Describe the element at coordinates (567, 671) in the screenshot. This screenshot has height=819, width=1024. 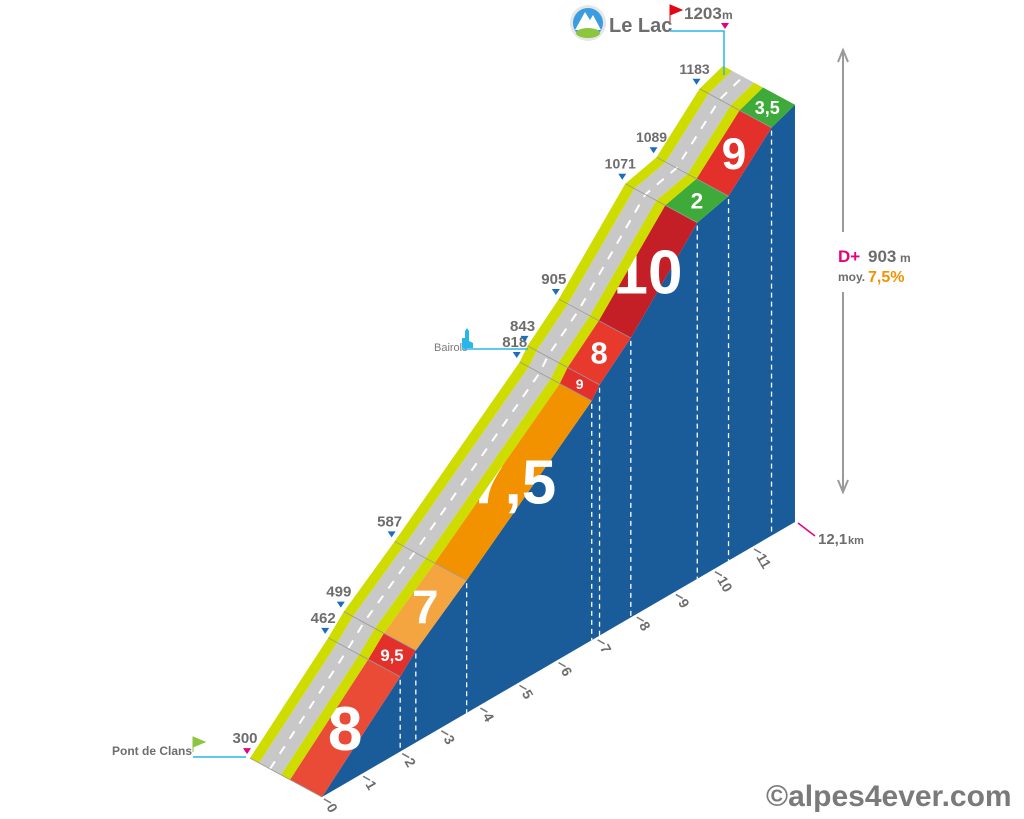
I see `km-tick-label: 6` at that location.